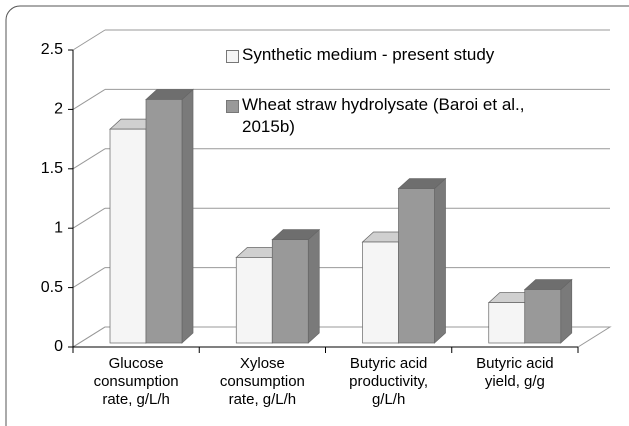 The height and width of the screenshot is (426, 629). Describe the element at coordinates (52, 287) in the screenshot. I see `y-tick-label: 0.5` at that location.